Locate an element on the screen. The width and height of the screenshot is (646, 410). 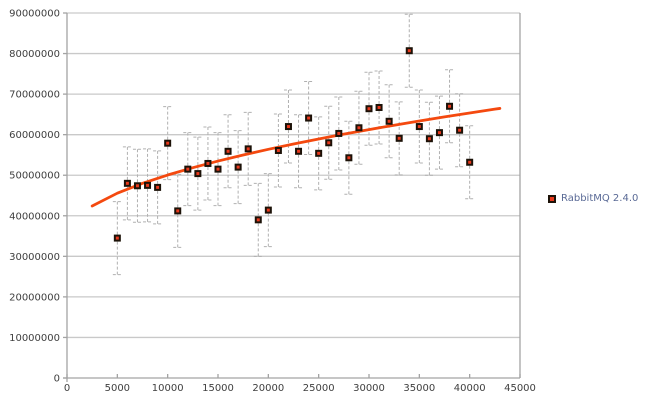
x-tick-label: 20000 is located at coordinates (268, 388).